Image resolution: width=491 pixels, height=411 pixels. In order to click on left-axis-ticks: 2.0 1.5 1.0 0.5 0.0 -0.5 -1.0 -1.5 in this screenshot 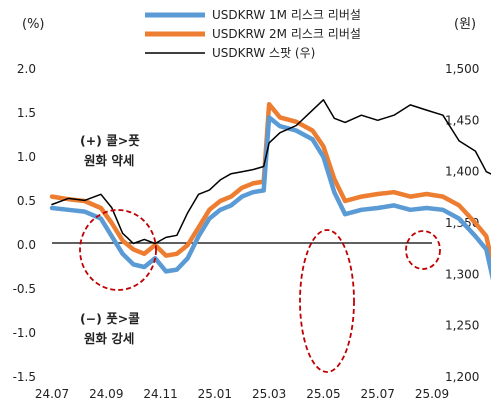, I will do `click(24, 223)`.